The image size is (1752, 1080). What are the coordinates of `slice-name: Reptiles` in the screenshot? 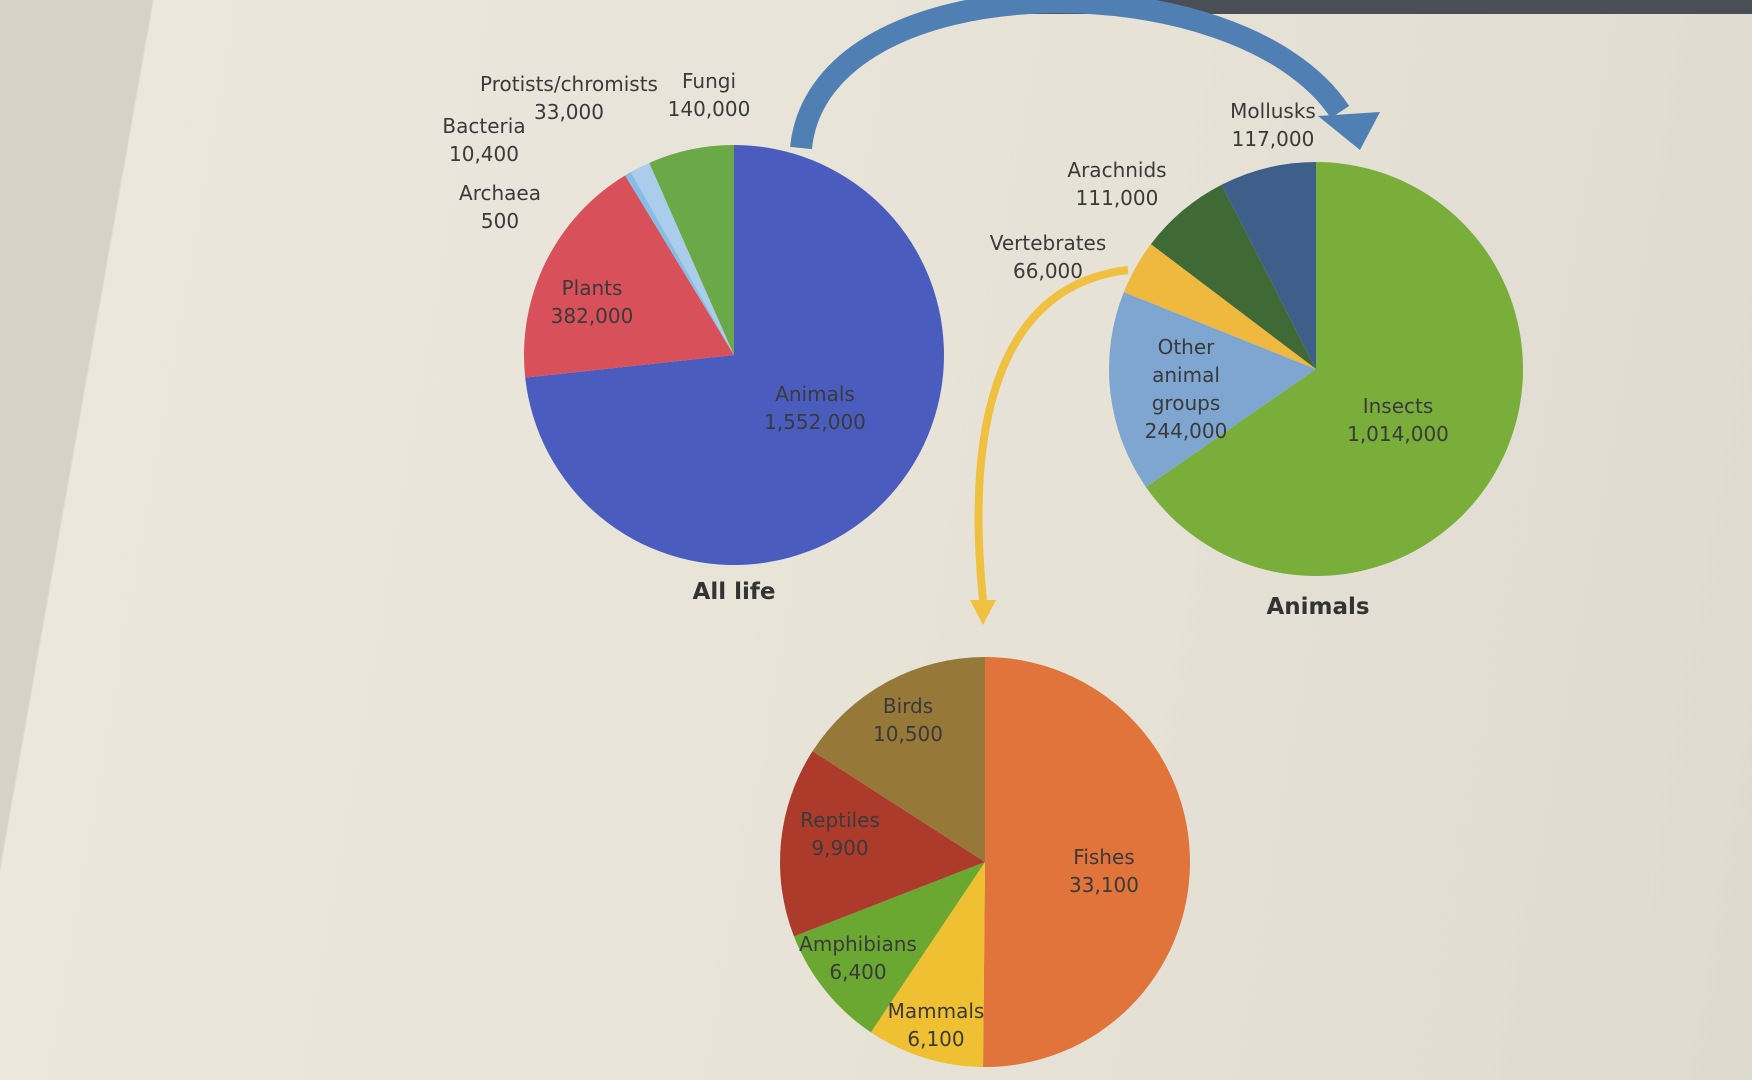 It's located at (840, 820).